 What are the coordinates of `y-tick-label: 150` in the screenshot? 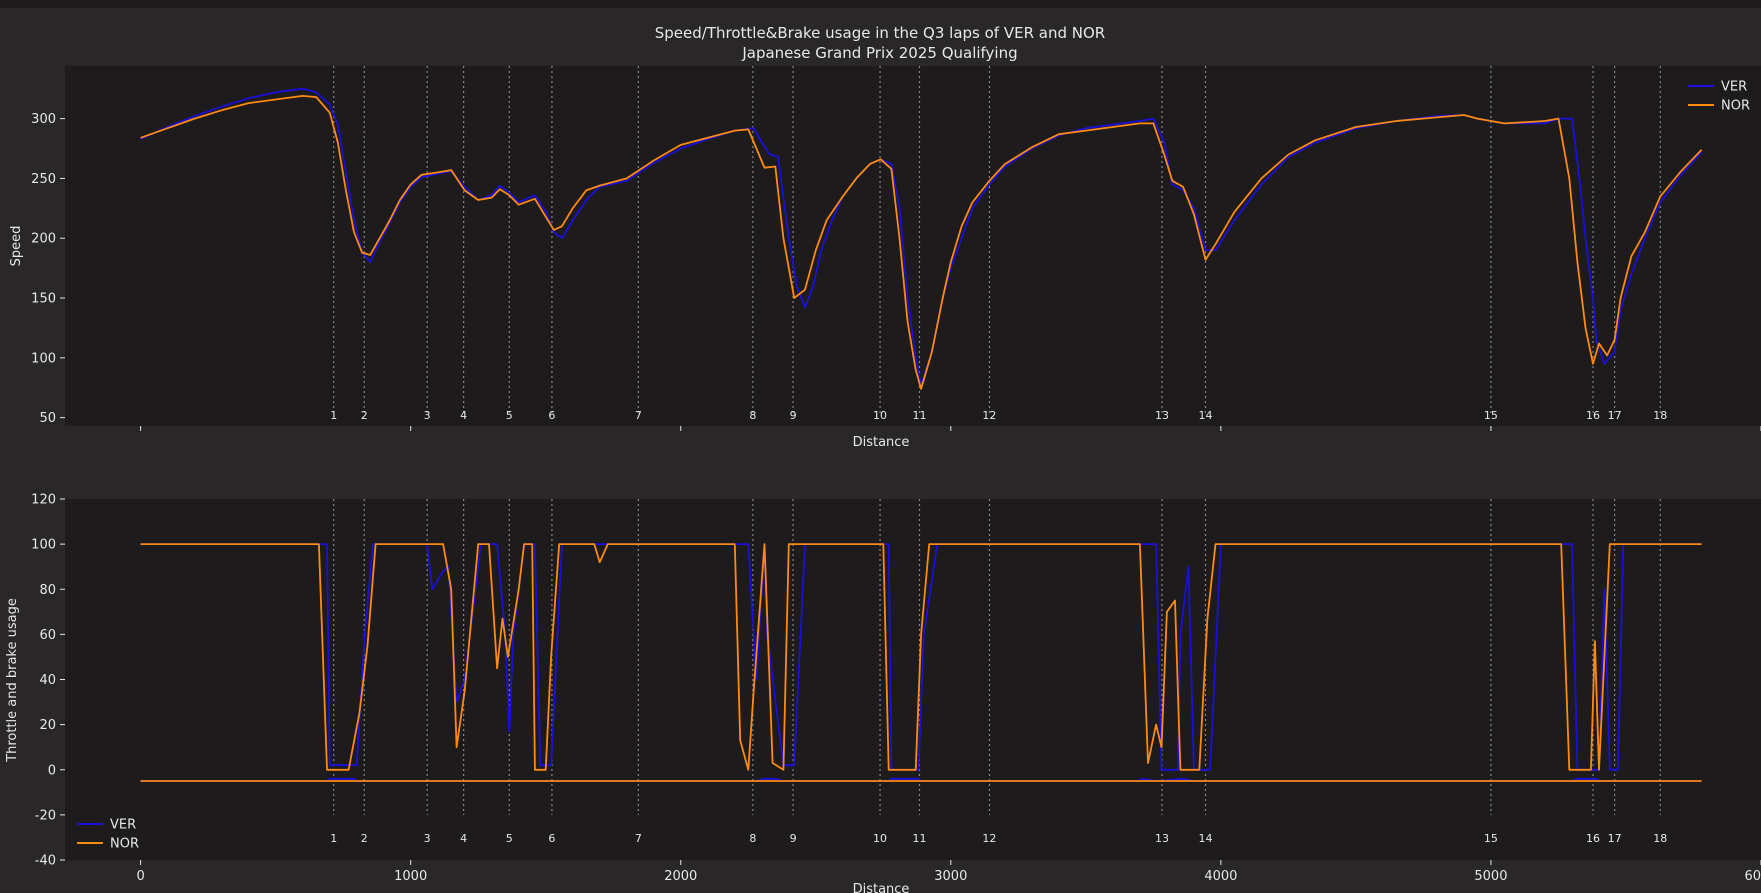 It's located at (43, 299).